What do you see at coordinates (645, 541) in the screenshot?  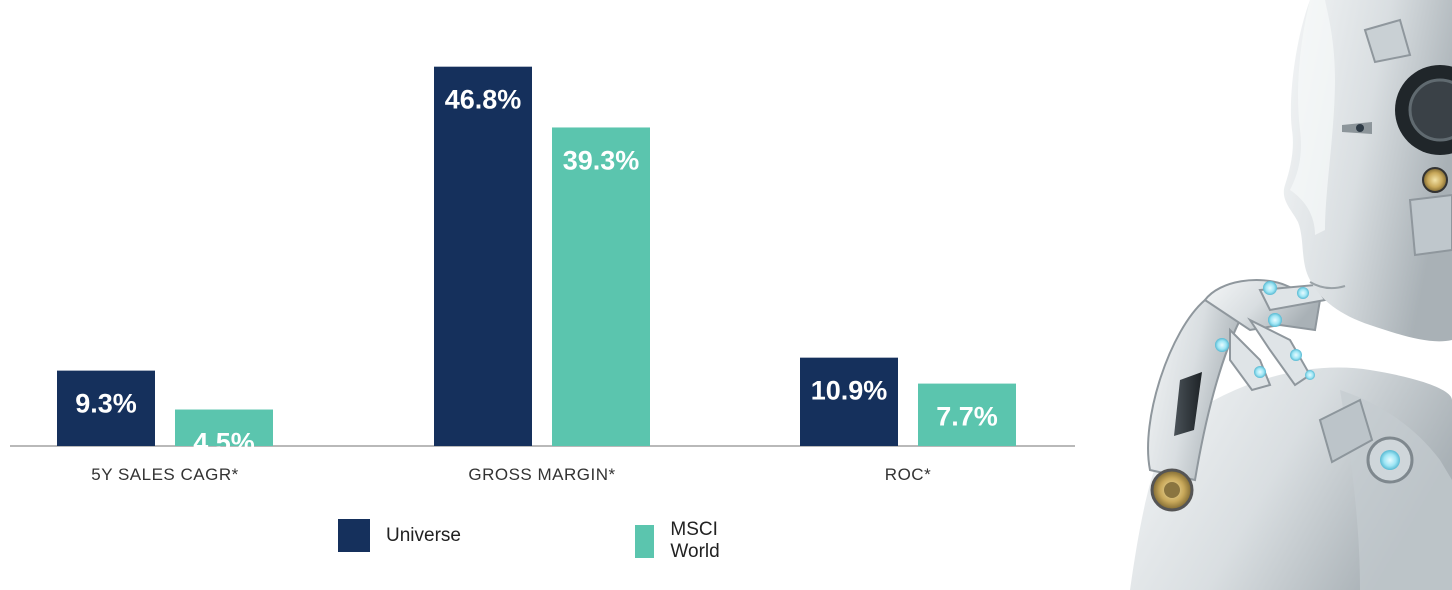 I see `legend-swatch-msci-world` at bounding box center [645, 541].